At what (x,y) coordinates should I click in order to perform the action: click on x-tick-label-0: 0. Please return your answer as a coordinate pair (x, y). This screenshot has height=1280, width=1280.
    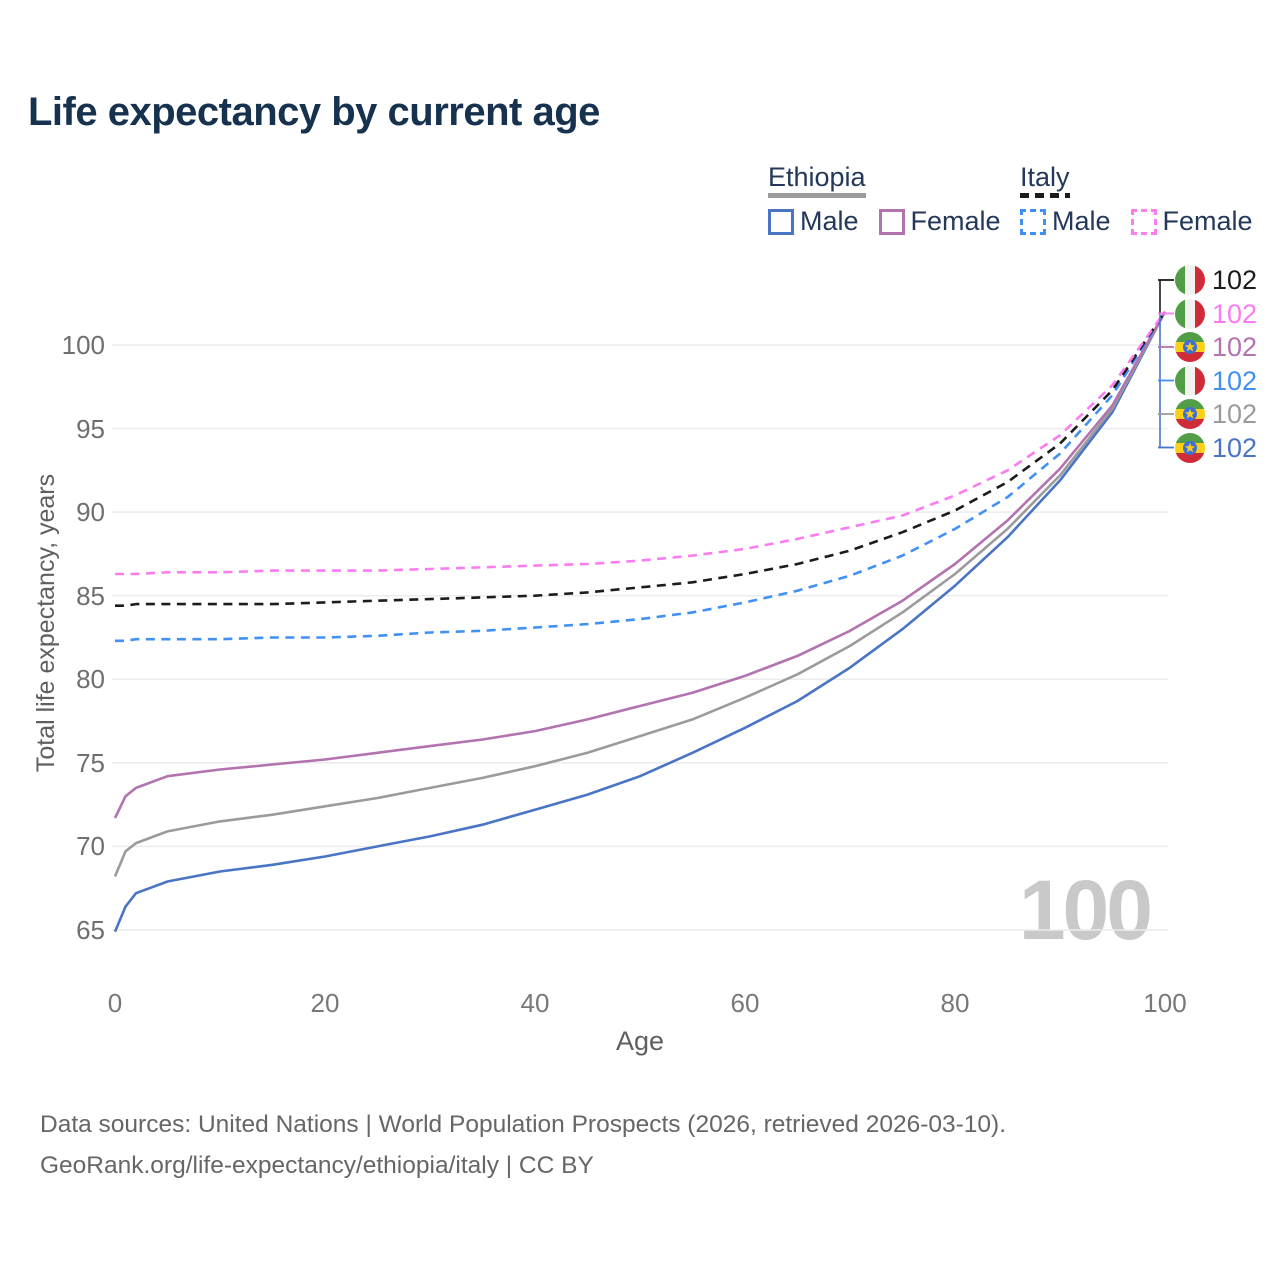
    Looking at the image, I should click on (115, 1003).